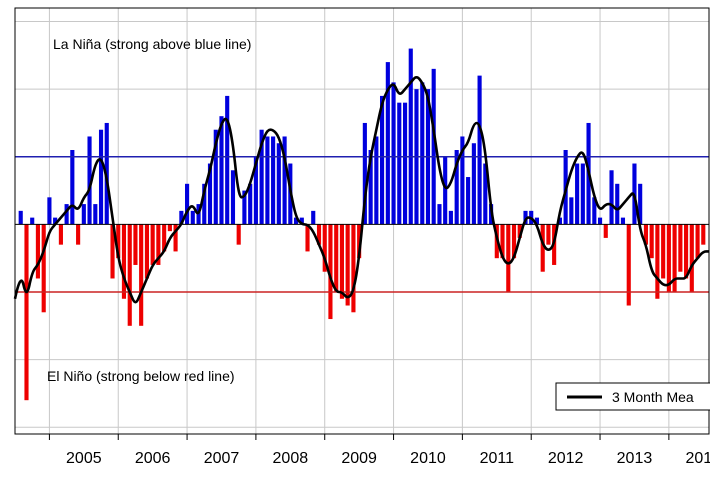 The width and height of the screenshot is (710, 478). What do you see at coordinates (497, 458) in the screenshot?
I see `x-tick-label: 2011` at bounding box center [497, 458].